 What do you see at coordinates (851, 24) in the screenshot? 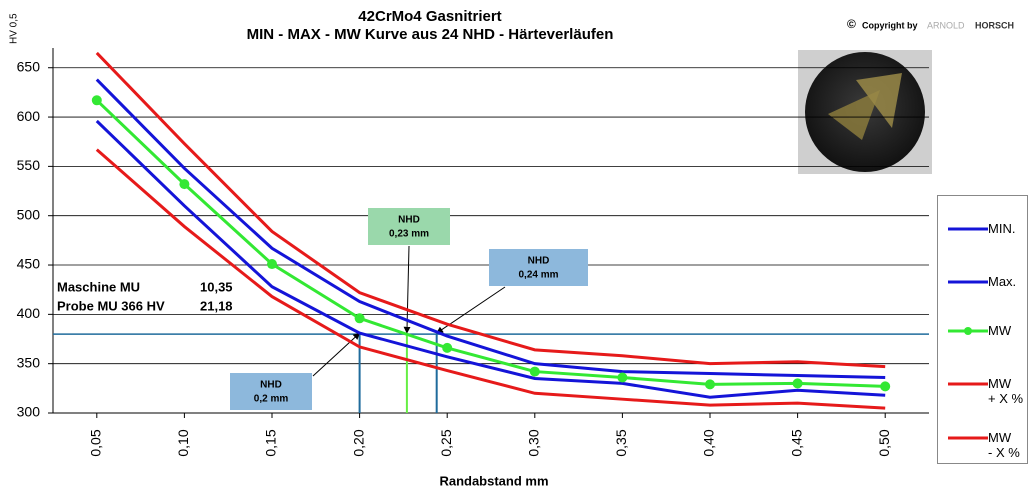
I see `copyright-symbol: ©` at bounding box center [851, 24].